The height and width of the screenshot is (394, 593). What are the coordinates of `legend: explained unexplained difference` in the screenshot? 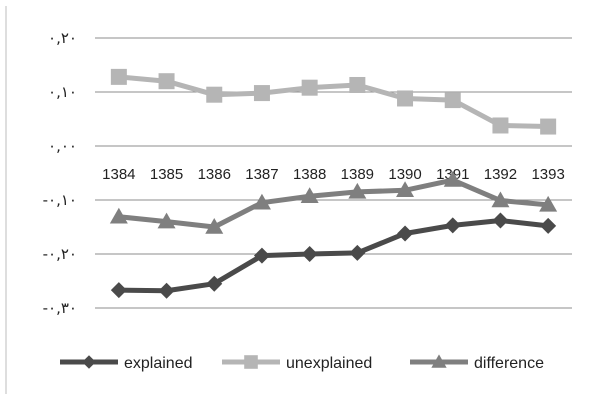 It's located at (302, 363).